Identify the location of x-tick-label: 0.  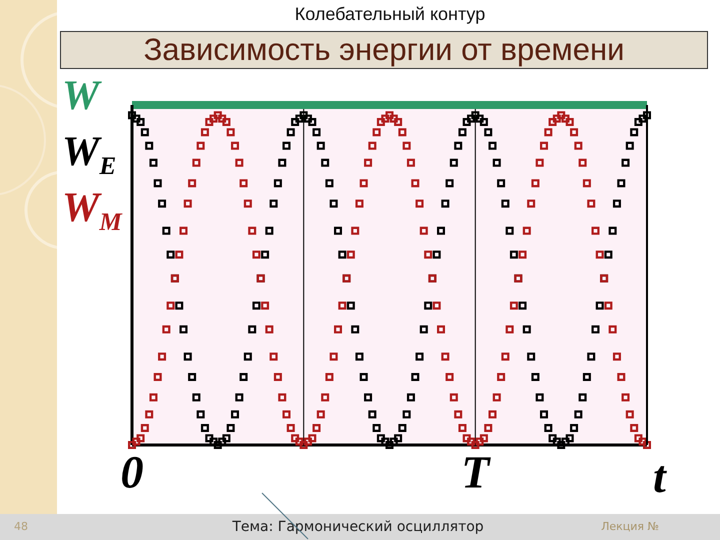
(132, 472).